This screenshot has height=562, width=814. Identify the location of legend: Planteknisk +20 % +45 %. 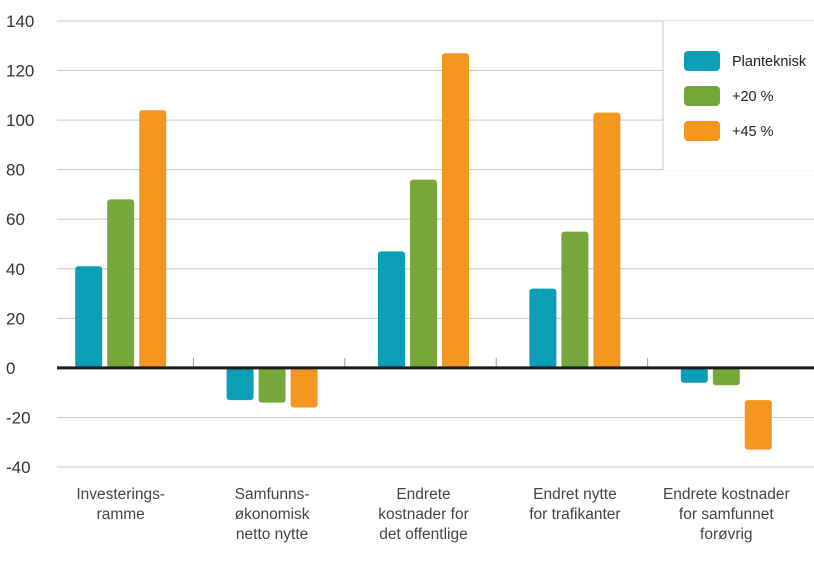
(738, 95).